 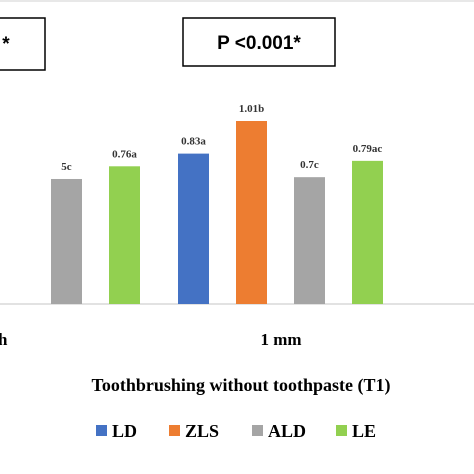 I want to click on data-label-ld-1: 0.83a, so click(x=193, y=142).